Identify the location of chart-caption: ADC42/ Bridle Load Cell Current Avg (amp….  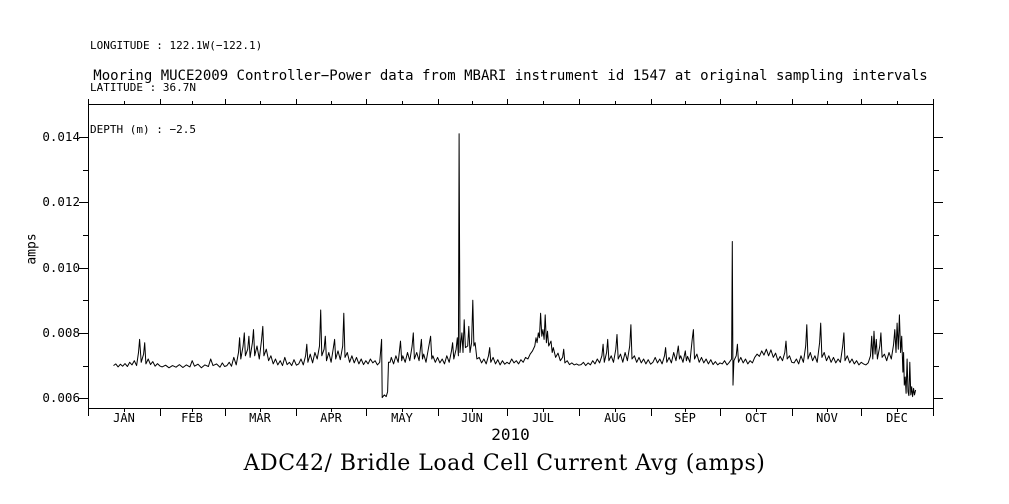
(504, 463).